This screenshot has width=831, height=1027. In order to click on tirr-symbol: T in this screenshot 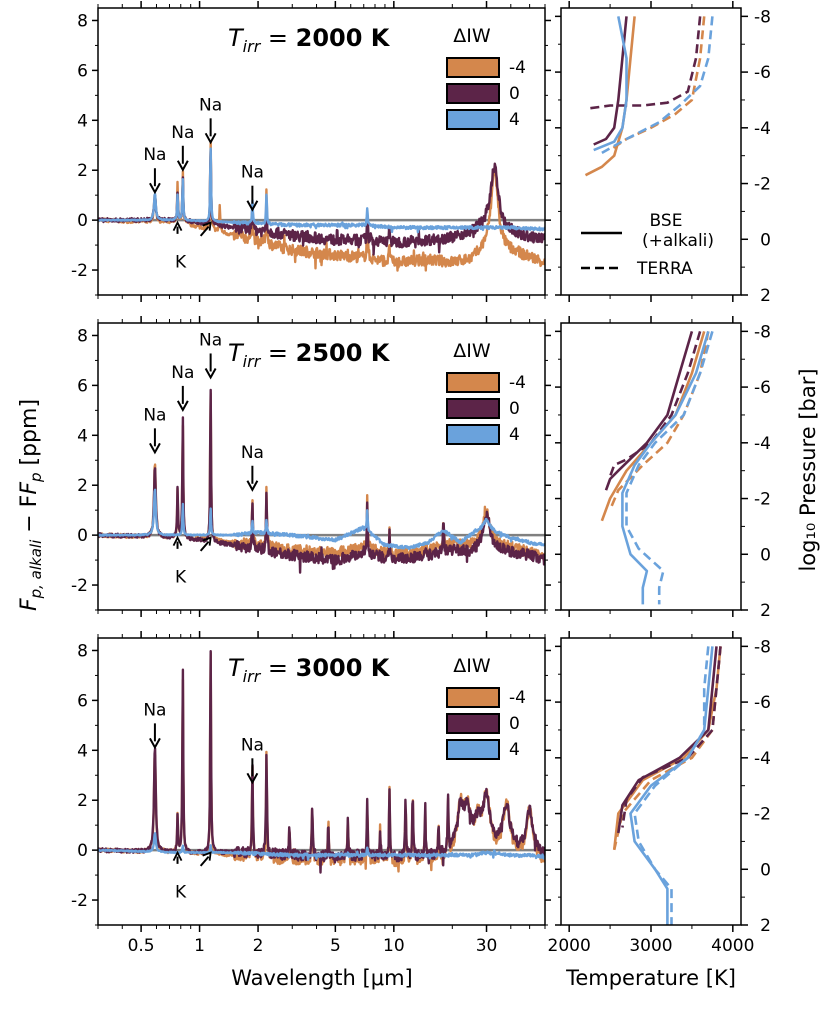, I will do `click(236, 38)`.